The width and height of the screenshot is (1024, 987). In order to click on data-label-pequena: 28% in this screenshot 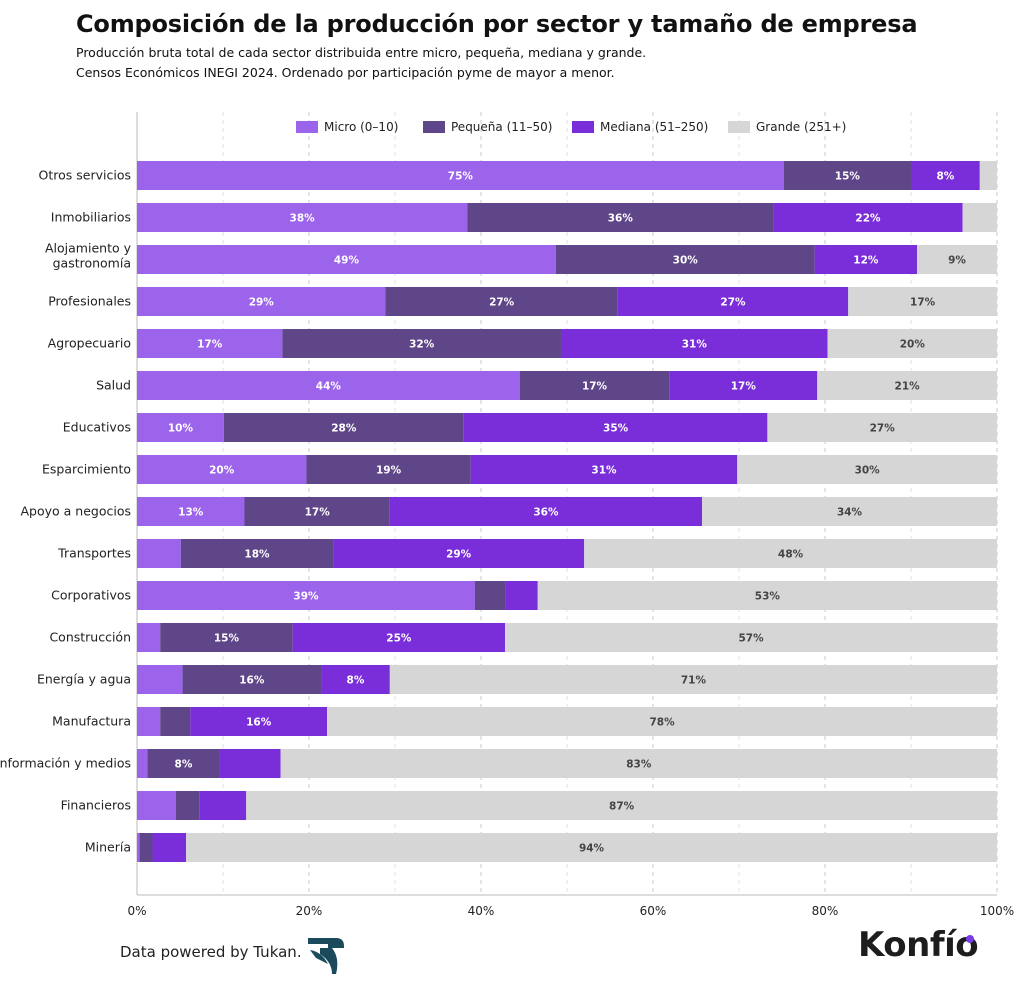, I will do `click(344, 429)`.